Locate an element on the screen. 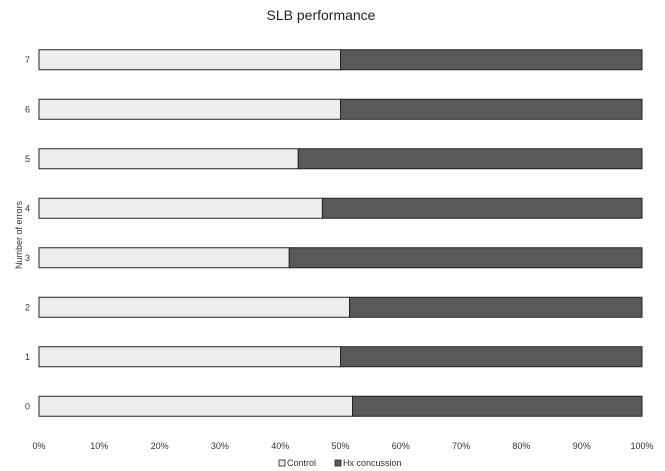 This screenshot has height=471, width=665. y-axis-label: Number of errors is located at coordinates (19, 234).